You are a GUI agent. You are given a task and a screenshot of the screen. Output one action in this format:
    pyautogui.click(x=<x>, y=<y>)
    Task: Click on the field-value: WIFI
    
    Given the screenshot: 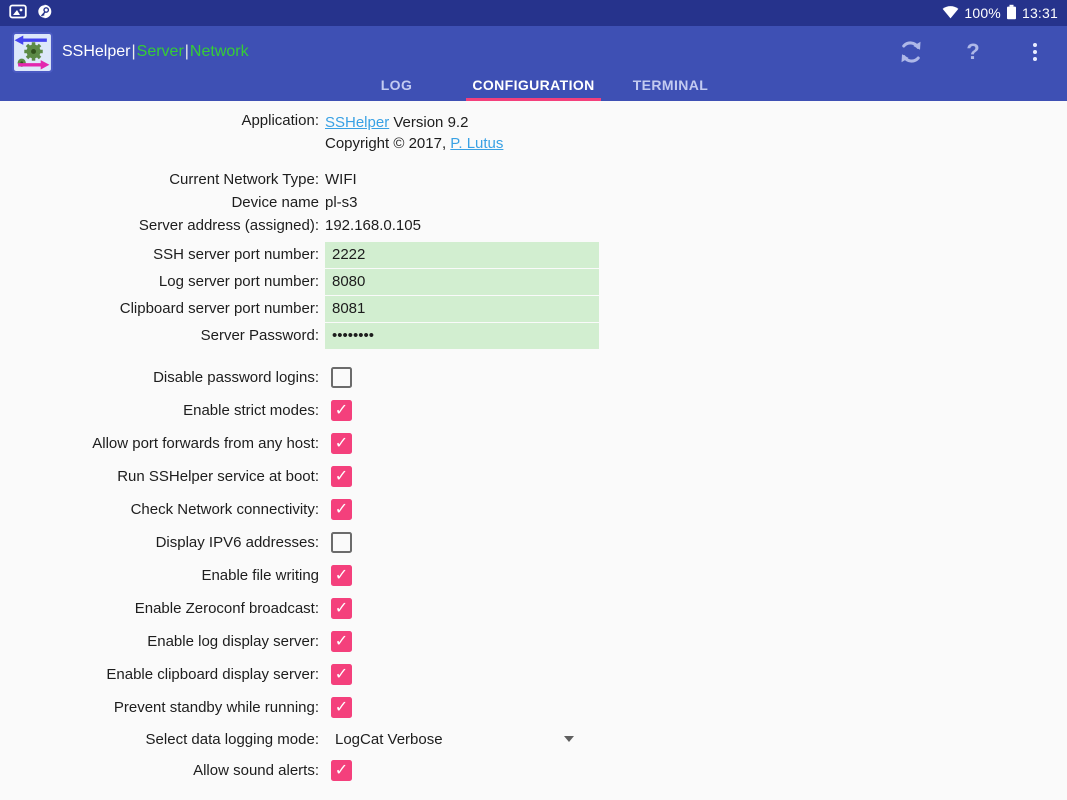 What is the action you would take?
    pyautogui.click(x=341, y=179)
    